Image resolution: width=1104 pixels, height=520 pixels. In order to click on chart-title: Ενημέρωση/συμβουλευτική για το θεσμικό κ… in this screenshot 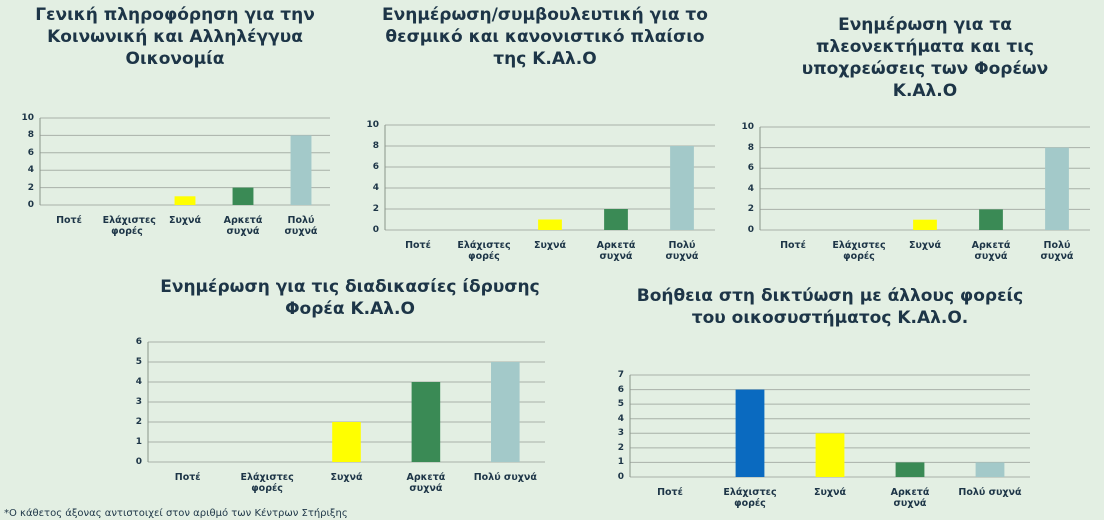, I will do `click(545, 37)`.